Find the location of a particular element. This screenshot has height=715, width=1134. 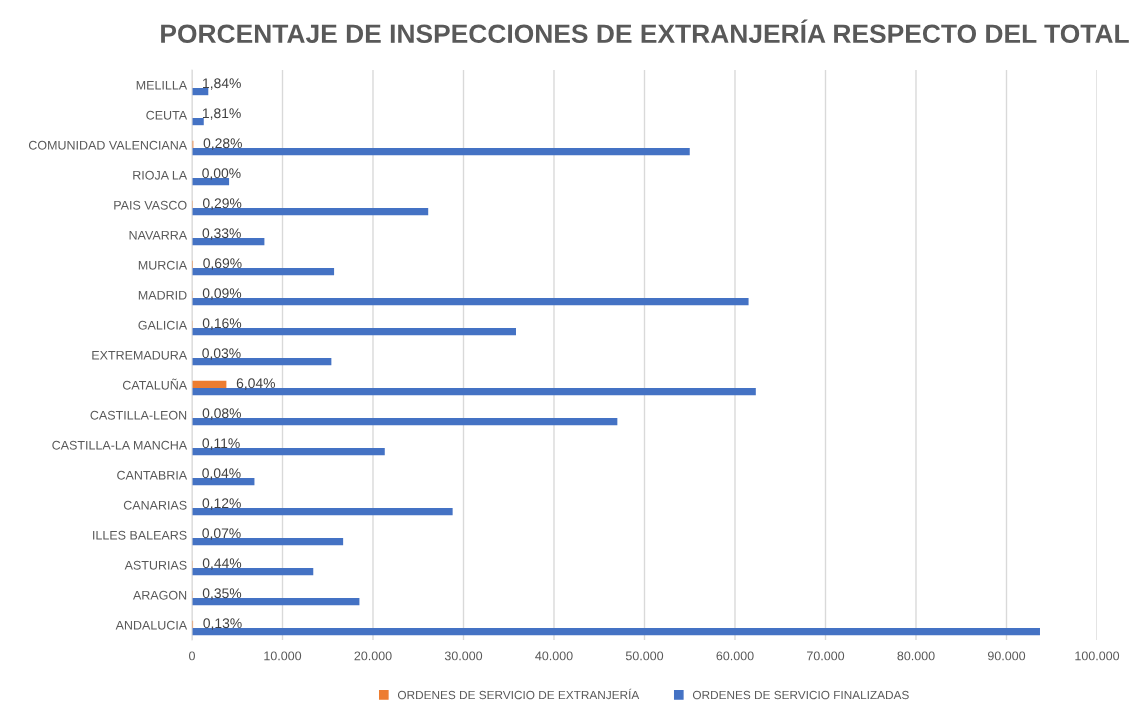

x-tick-label: 60.000 is located at coordinates (735, 656).